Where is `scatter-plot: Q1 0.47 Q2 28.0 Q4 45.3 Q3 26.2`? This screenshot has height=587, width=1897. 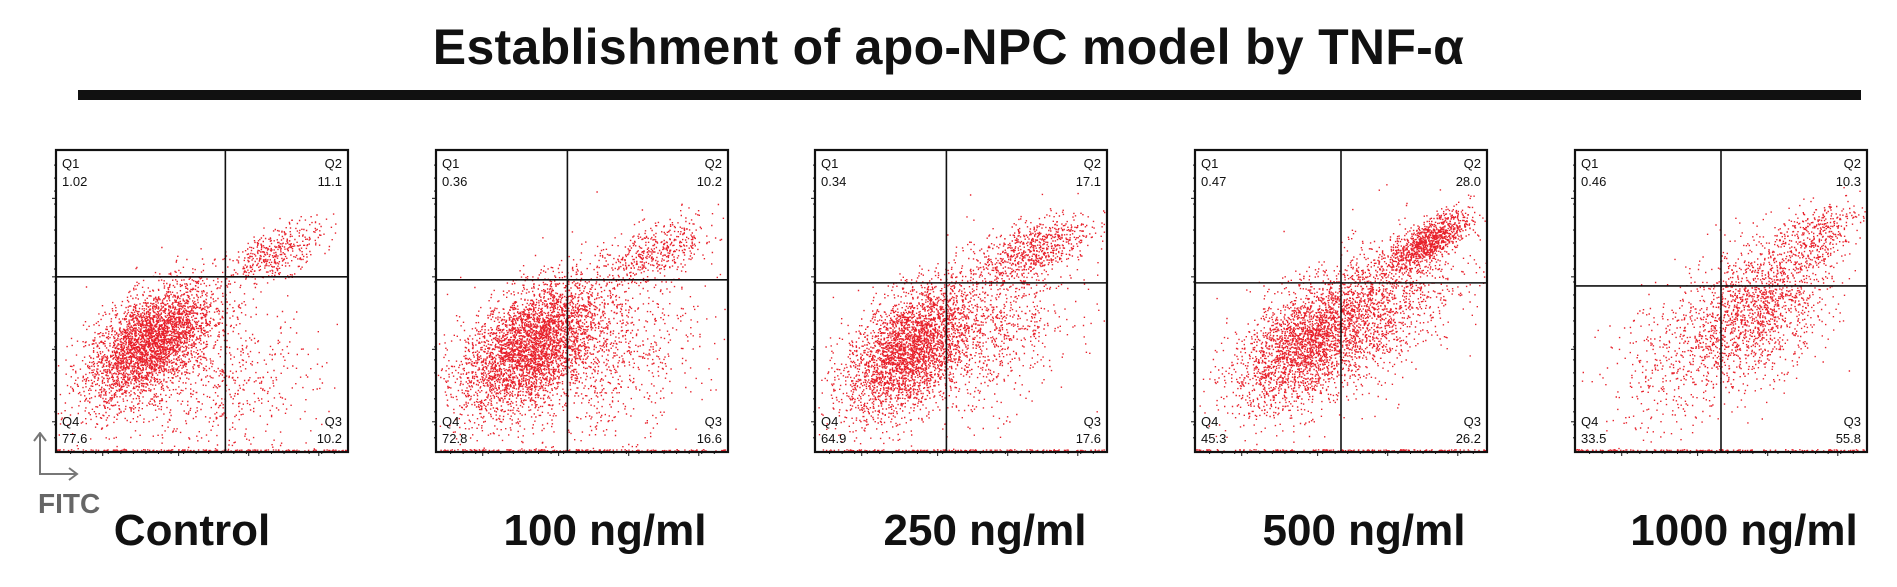
scatter-plot: Q1 0.47 Q2 28.0 Q4 45.3 Q3 26.2 is located at coordinates (1340, 302).